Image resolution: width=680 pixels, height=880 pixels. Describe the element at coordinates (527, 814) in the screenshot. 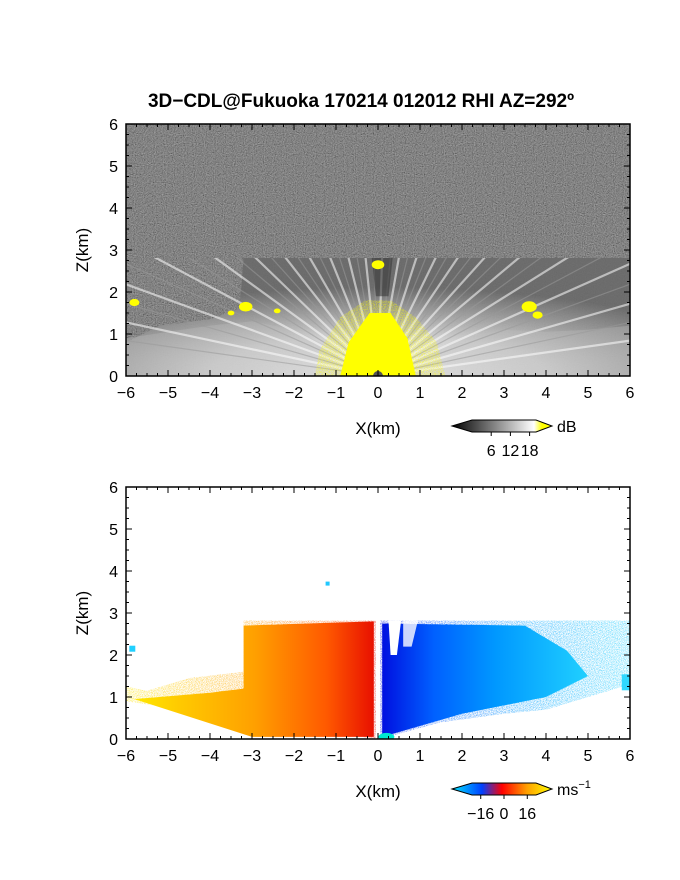

I see `colorbar-tick-label: 16` at that location.